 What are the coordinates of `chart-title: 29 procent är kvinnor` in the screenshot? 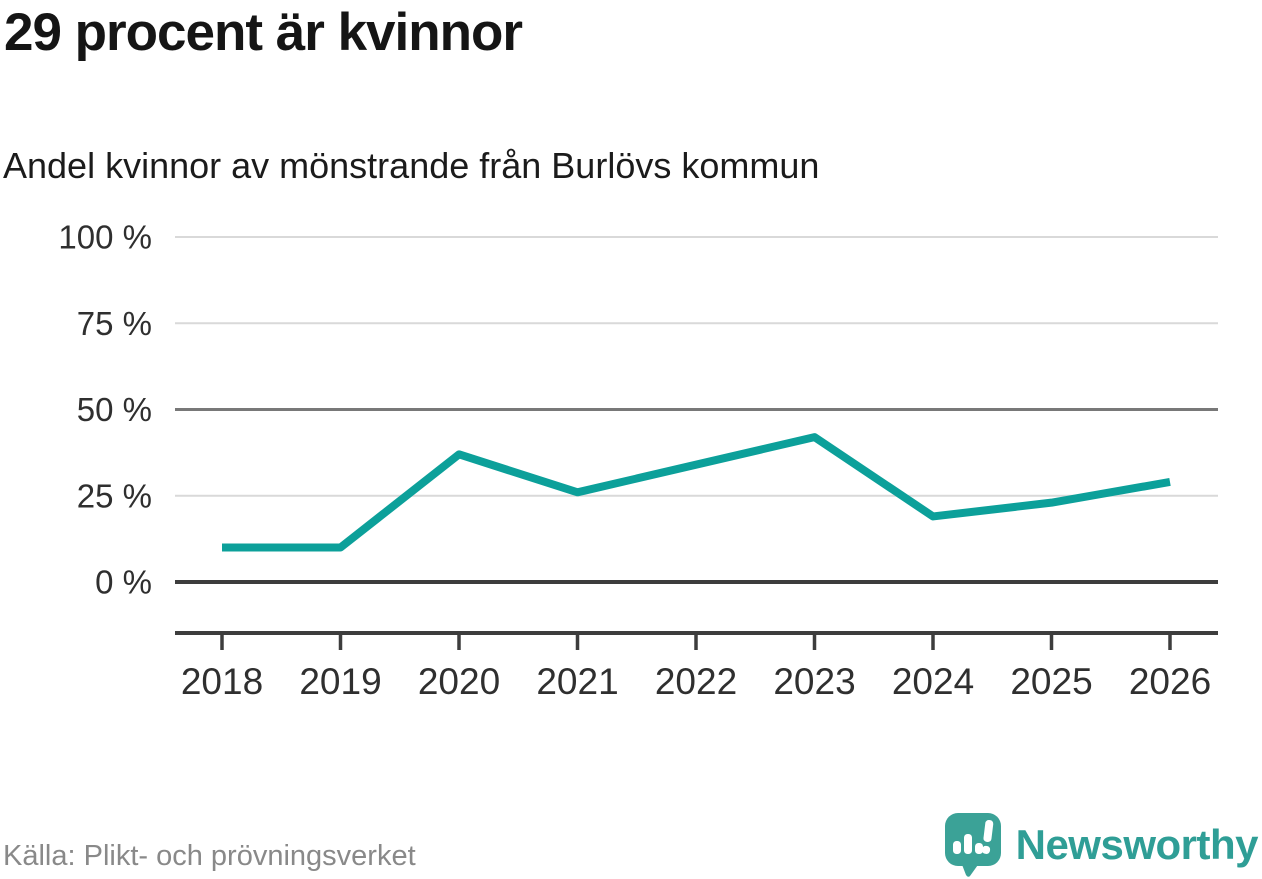 It's located at (263, 32).